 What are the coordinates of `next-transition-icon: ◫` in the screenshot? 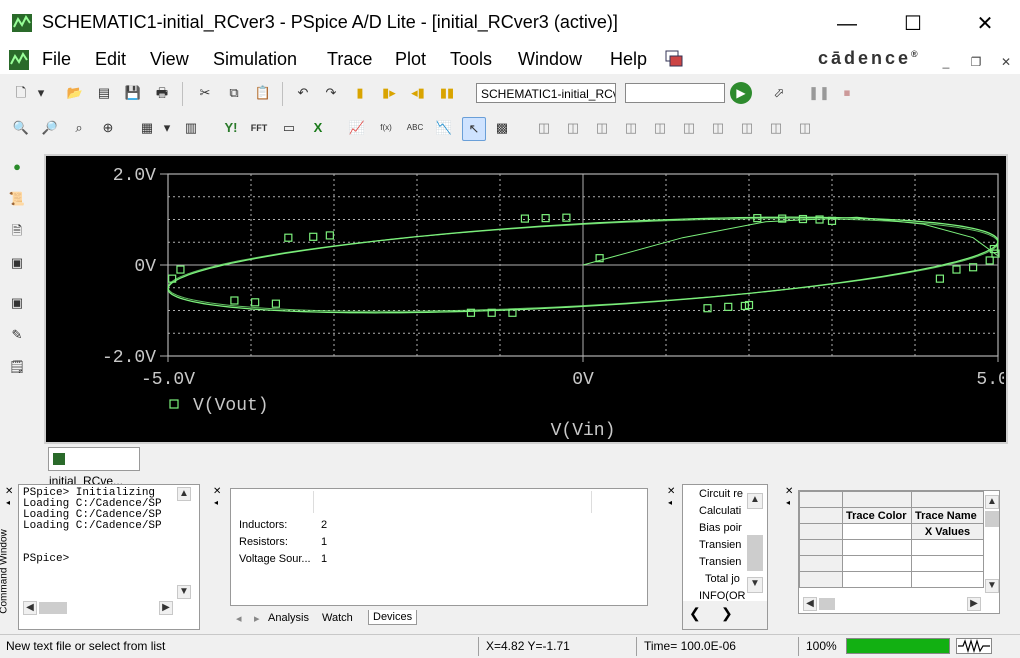 It's located at (747, 127).